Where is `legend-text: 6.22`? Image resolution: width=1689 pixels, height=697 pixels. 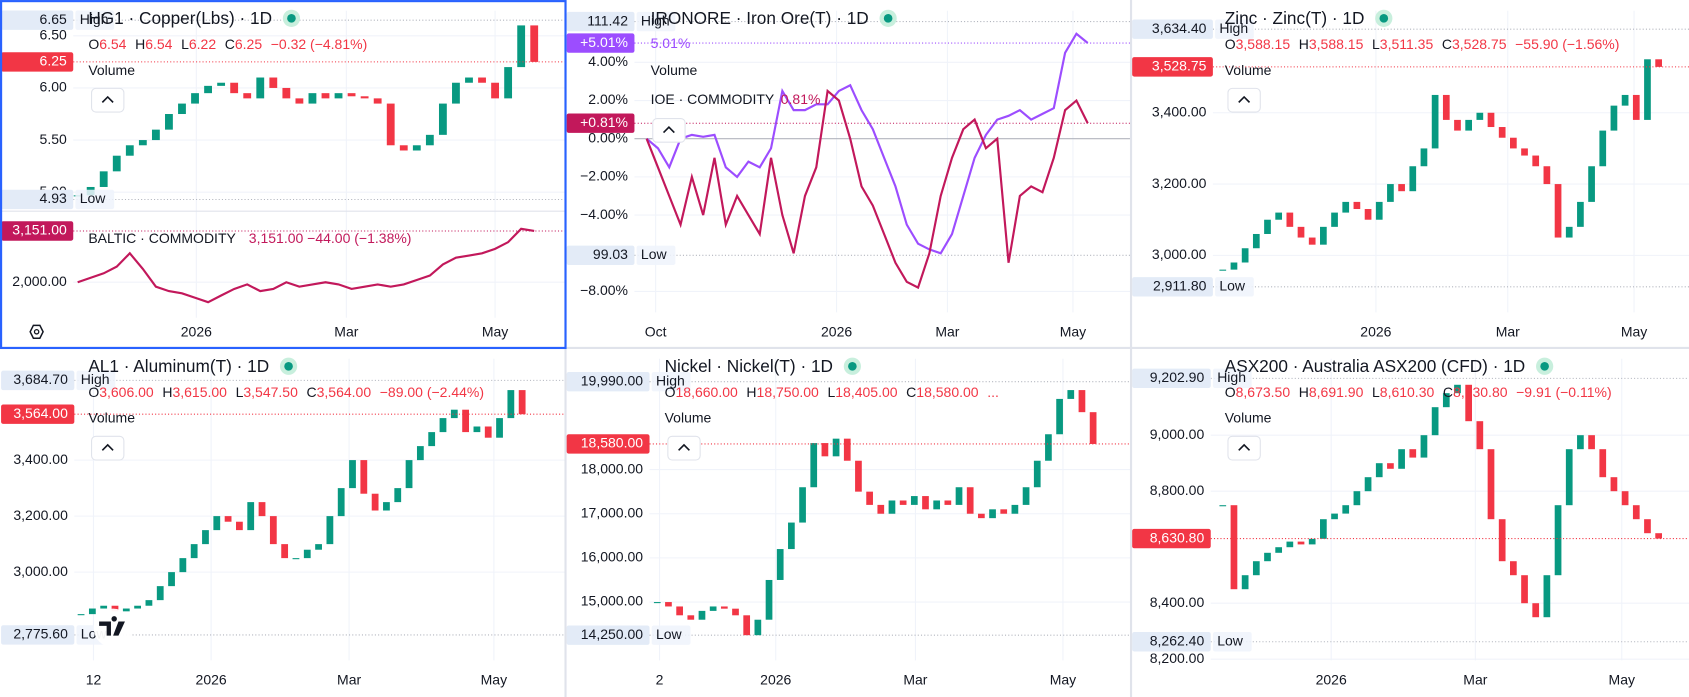
legend-text: 6.22 is located at coordinates (202, 44).